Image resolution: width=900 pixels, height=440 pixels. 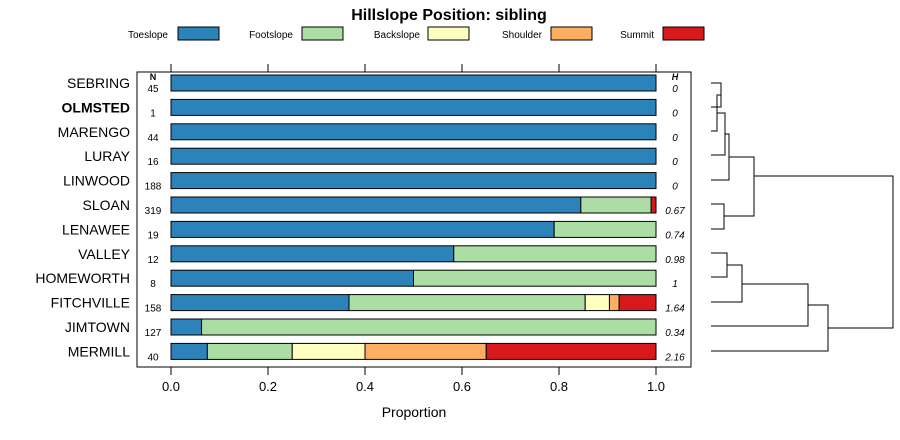 I want to click on bar-homeworth-toeslope, so click(x=292, y=278).